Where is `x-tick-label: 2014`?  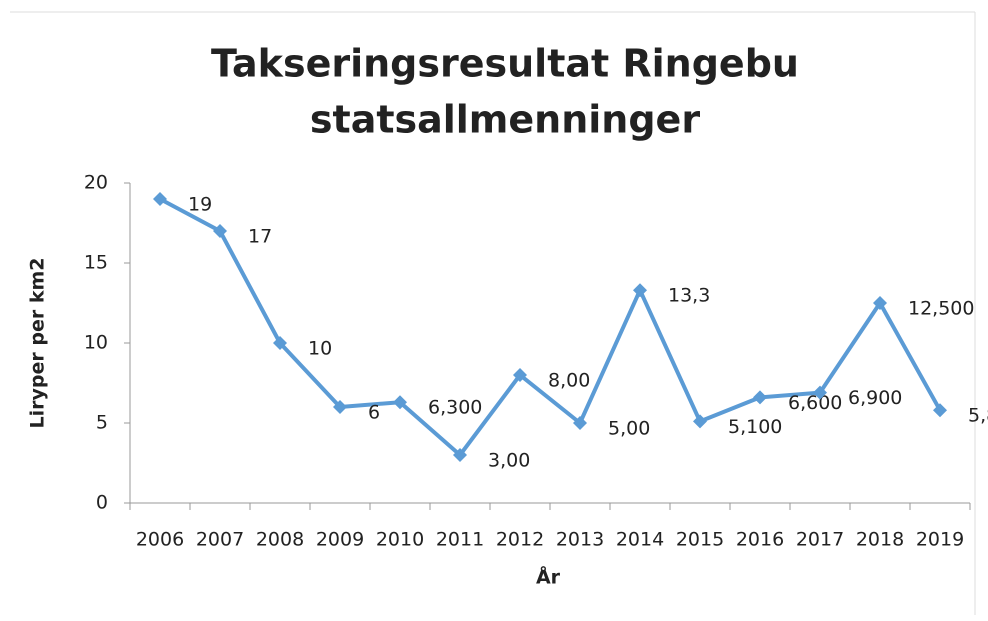
x-tick-label: 2014 is located at coordinates (640, 540).